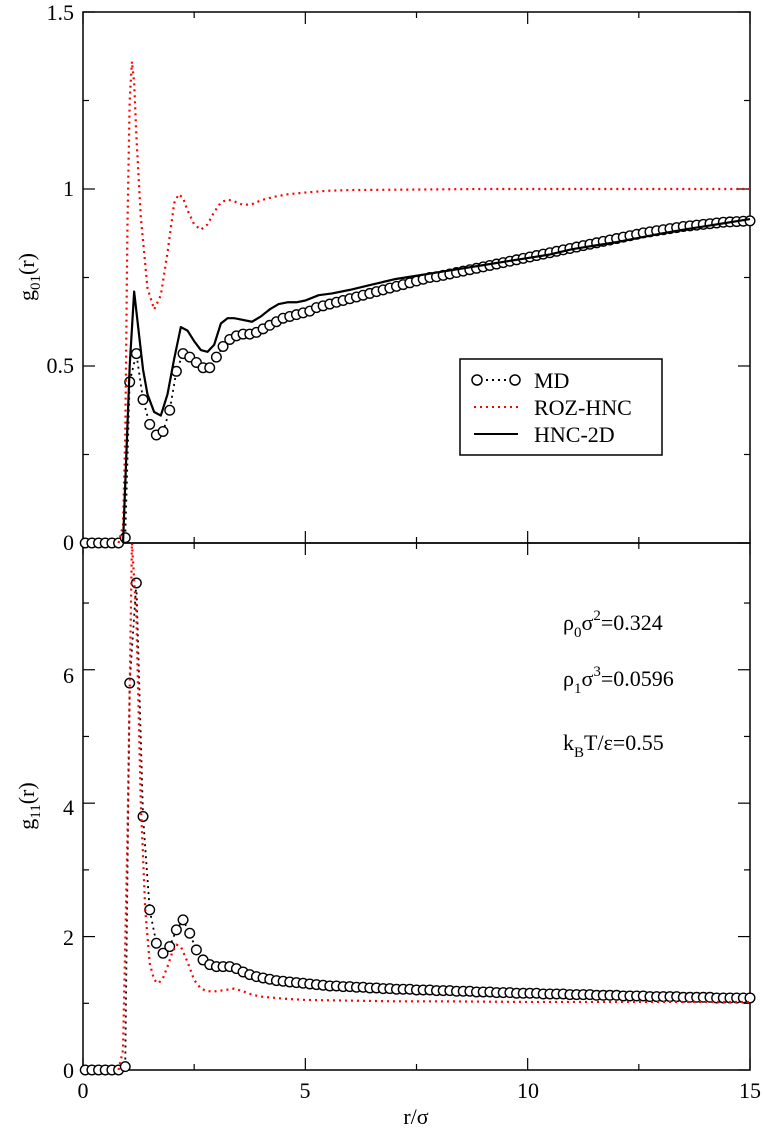 This screenshot has height=1132, width=763. I want to click on top-ylabel-sub: 01, so click(36, 282).